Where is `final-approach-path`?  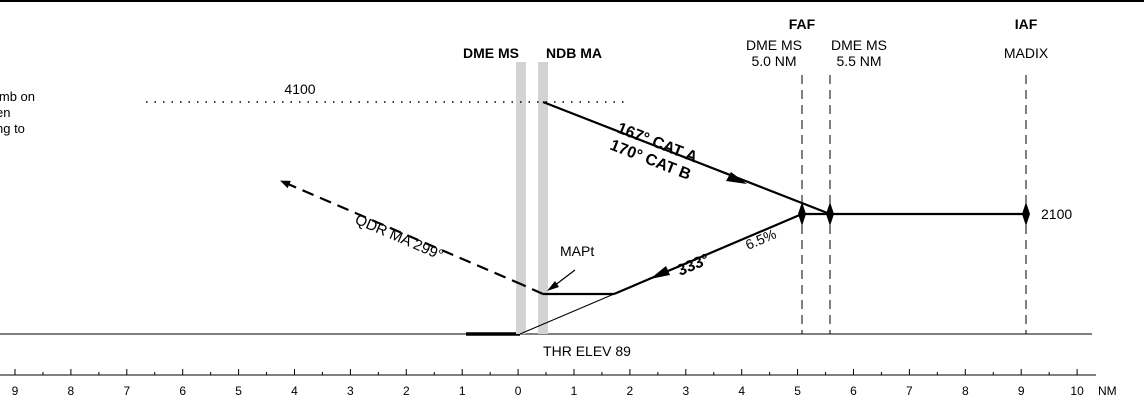 final-approach-path is located at coordinates (708, 254).